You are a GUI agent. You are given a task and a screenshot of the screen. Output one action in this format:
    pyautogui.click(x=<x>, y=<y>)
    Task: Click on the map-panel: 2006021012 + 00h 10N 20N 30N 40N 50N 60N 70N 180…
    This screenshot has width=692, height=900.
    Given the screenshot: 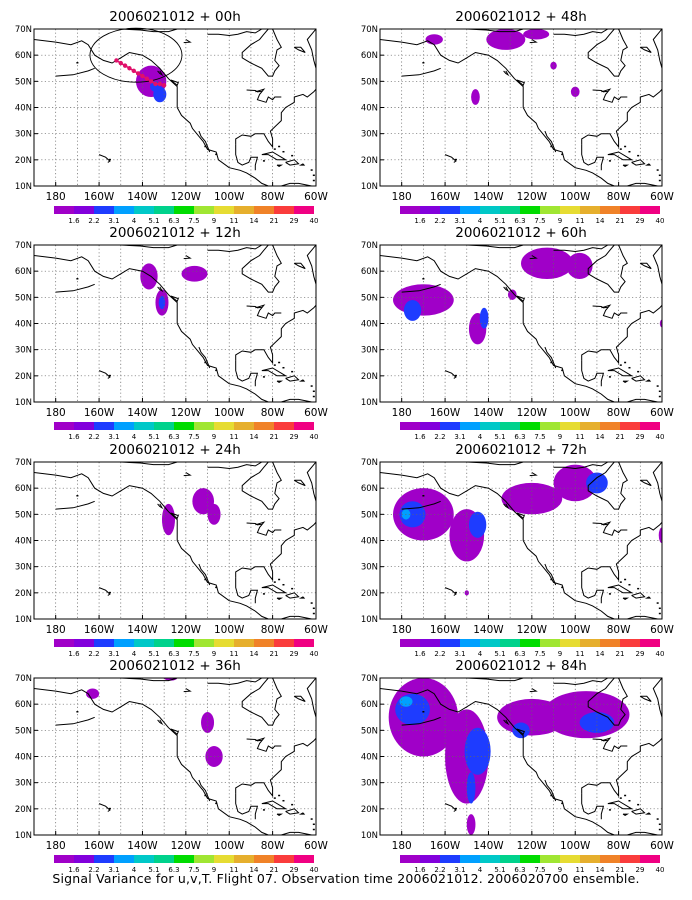 What is the action you would take?
    pyautogui.click(x=172, y=117)
    